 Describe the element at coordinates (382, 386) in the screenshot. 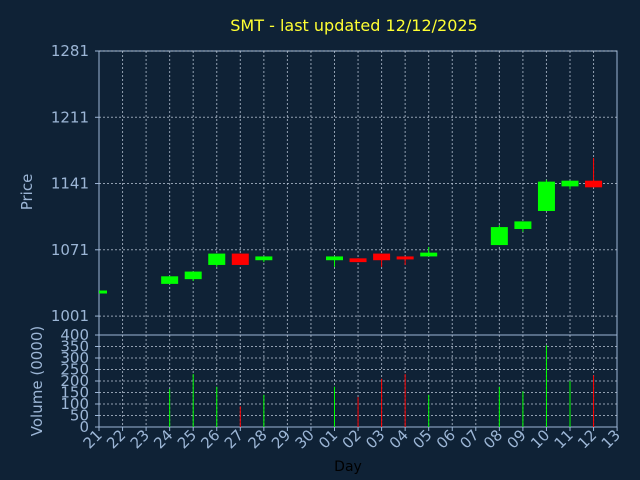

I see `volume-bars` at that location.